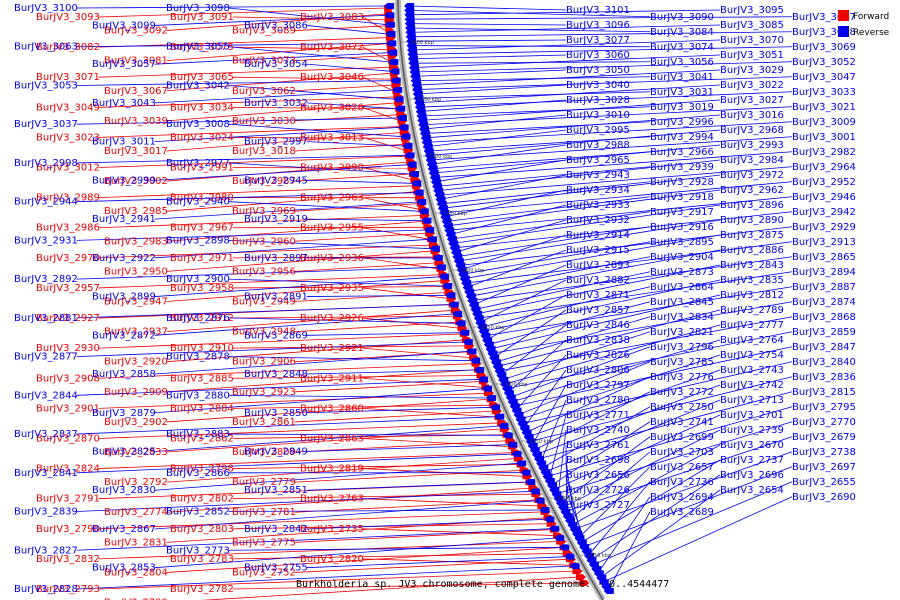 Image resolution: width=900 pixels, height=600 pixels. Describe the element at coordinates (752, 70) in the screenshot. I see `gene-label: BurJV3_3029` at that location.